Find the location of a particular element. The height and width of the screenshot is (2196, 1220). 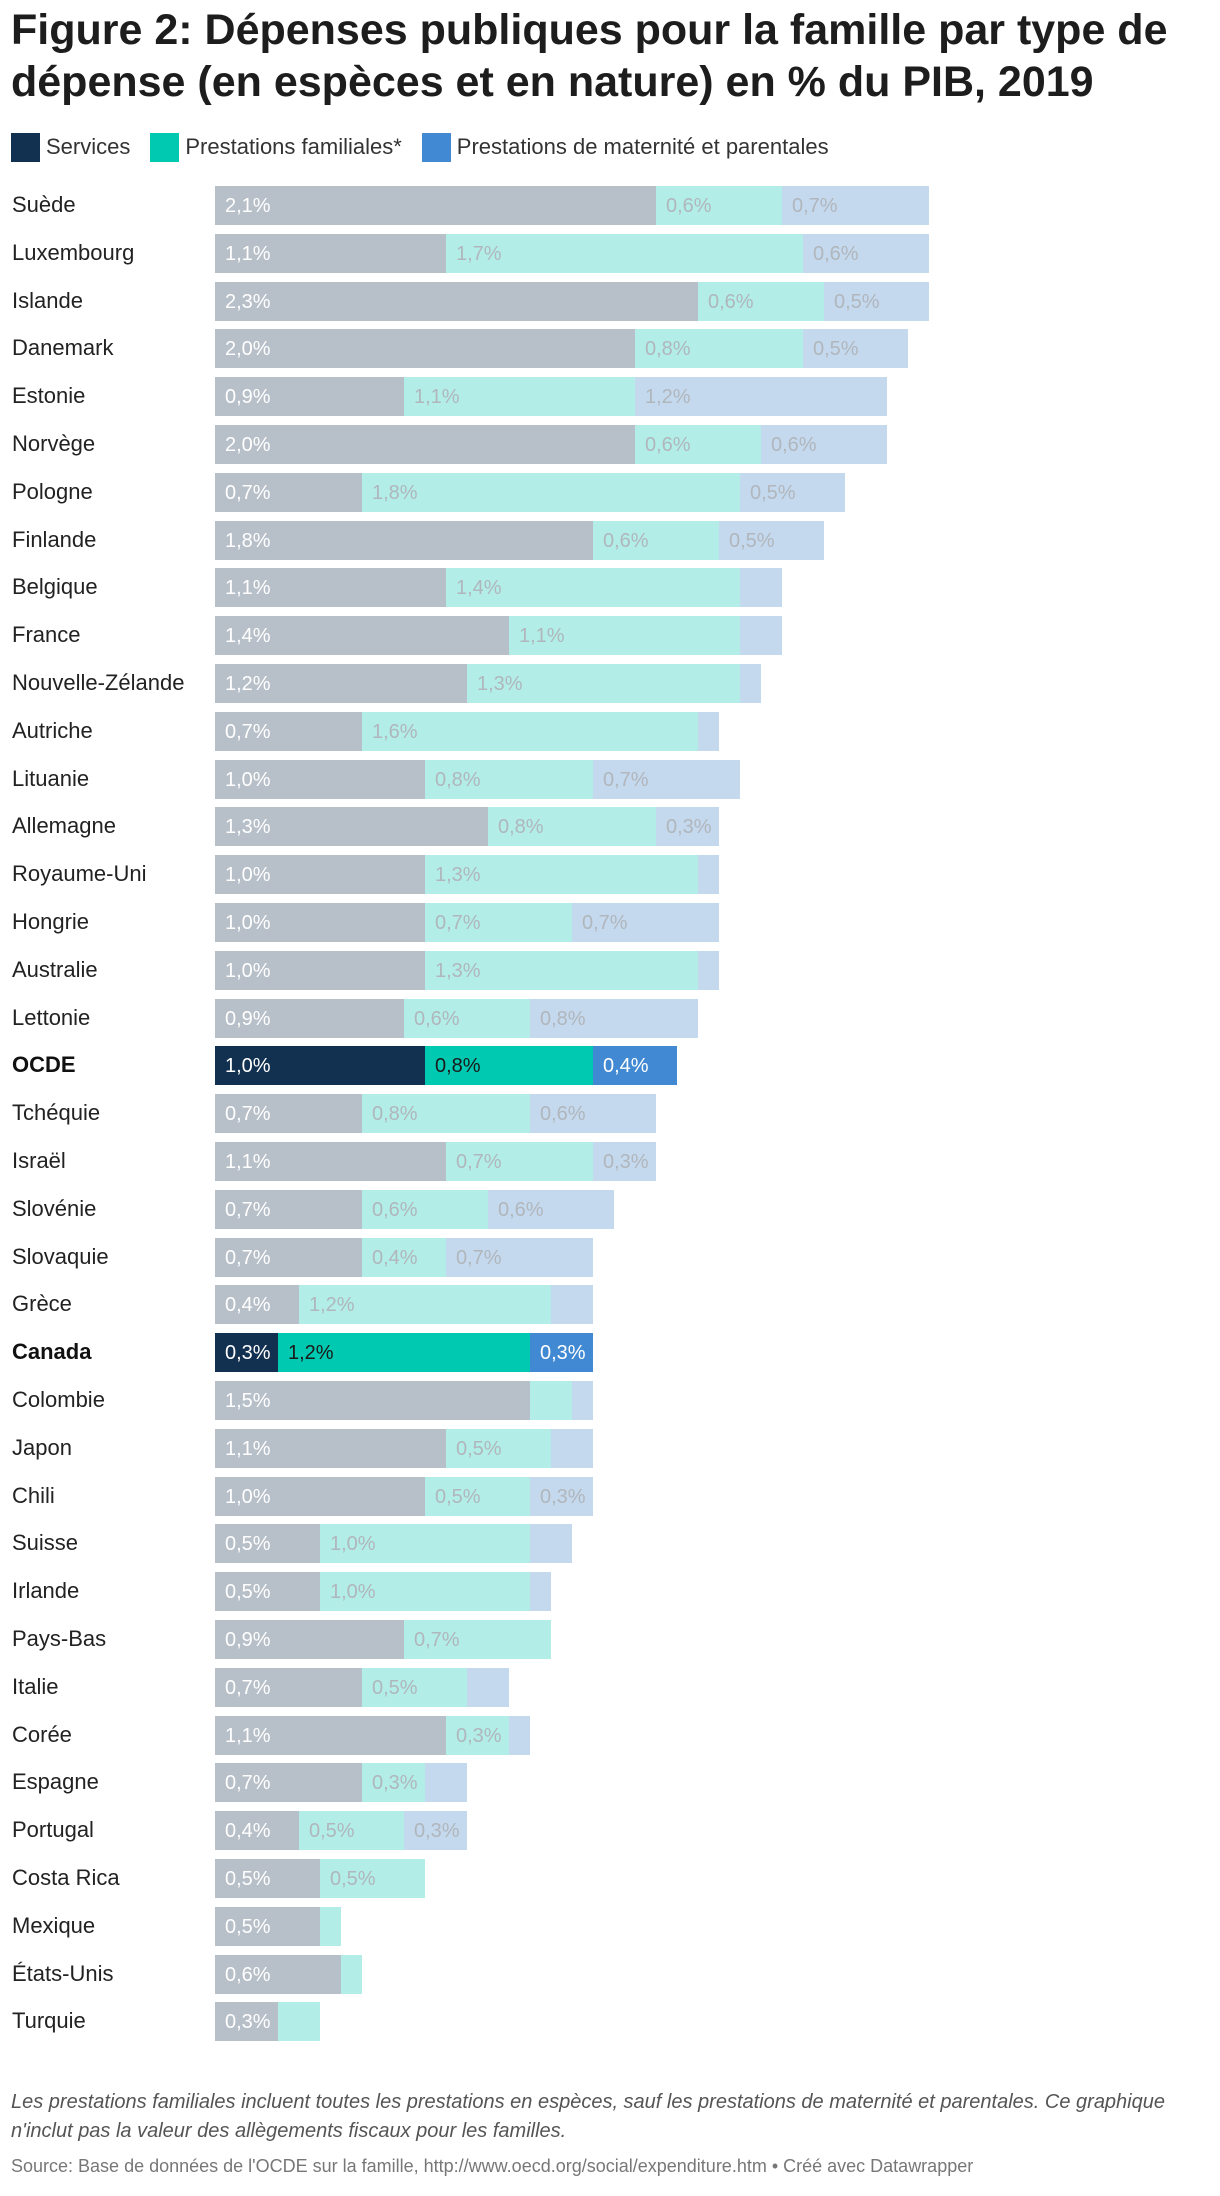

bar-segment-prestations-familiales: 1,6% is located at coordinates (530, 731).